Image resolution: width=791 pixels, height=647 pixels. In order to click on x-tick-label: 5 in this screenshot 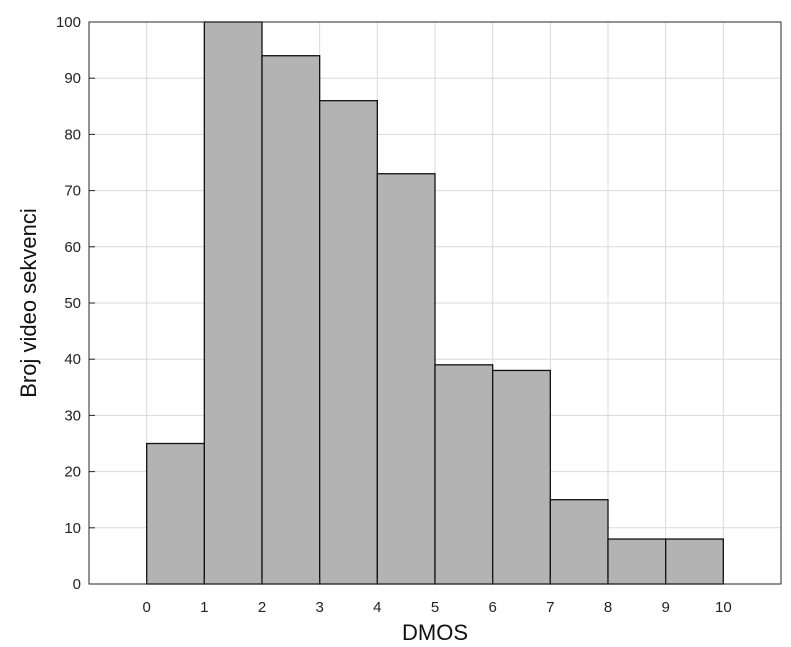, I will do `click(435, 607)`.